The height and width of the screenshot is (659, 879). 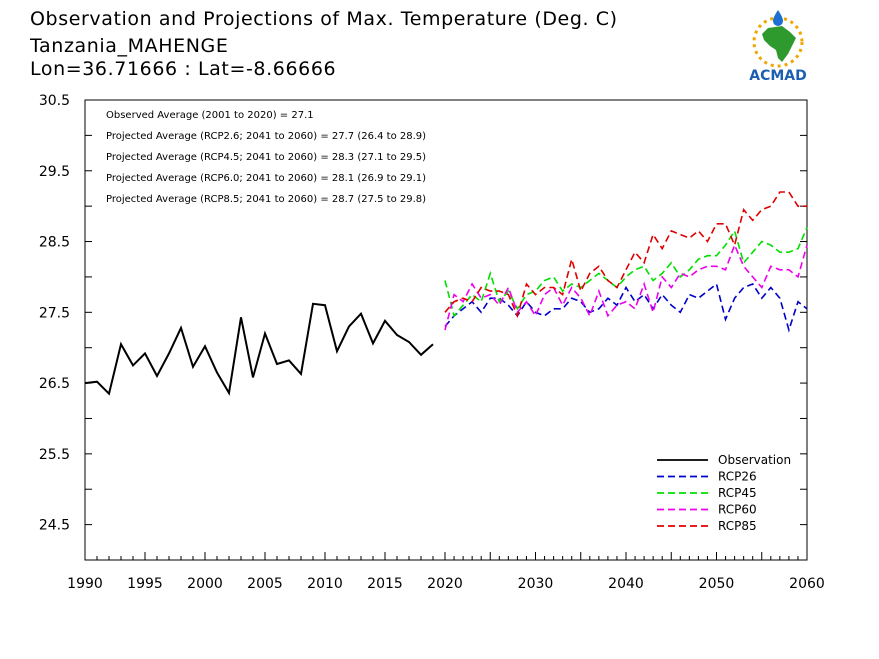 What do you see at coordinates (145, 584) in the screenshot?
I see `x-tick-label: 1995` at bounding box center [145, 584].